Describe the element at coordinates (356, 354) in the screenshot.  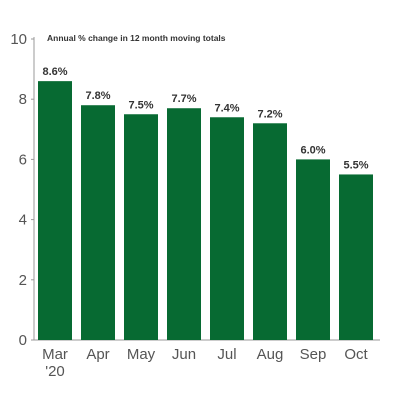
I see `x-tick-label: Oct` at that location.